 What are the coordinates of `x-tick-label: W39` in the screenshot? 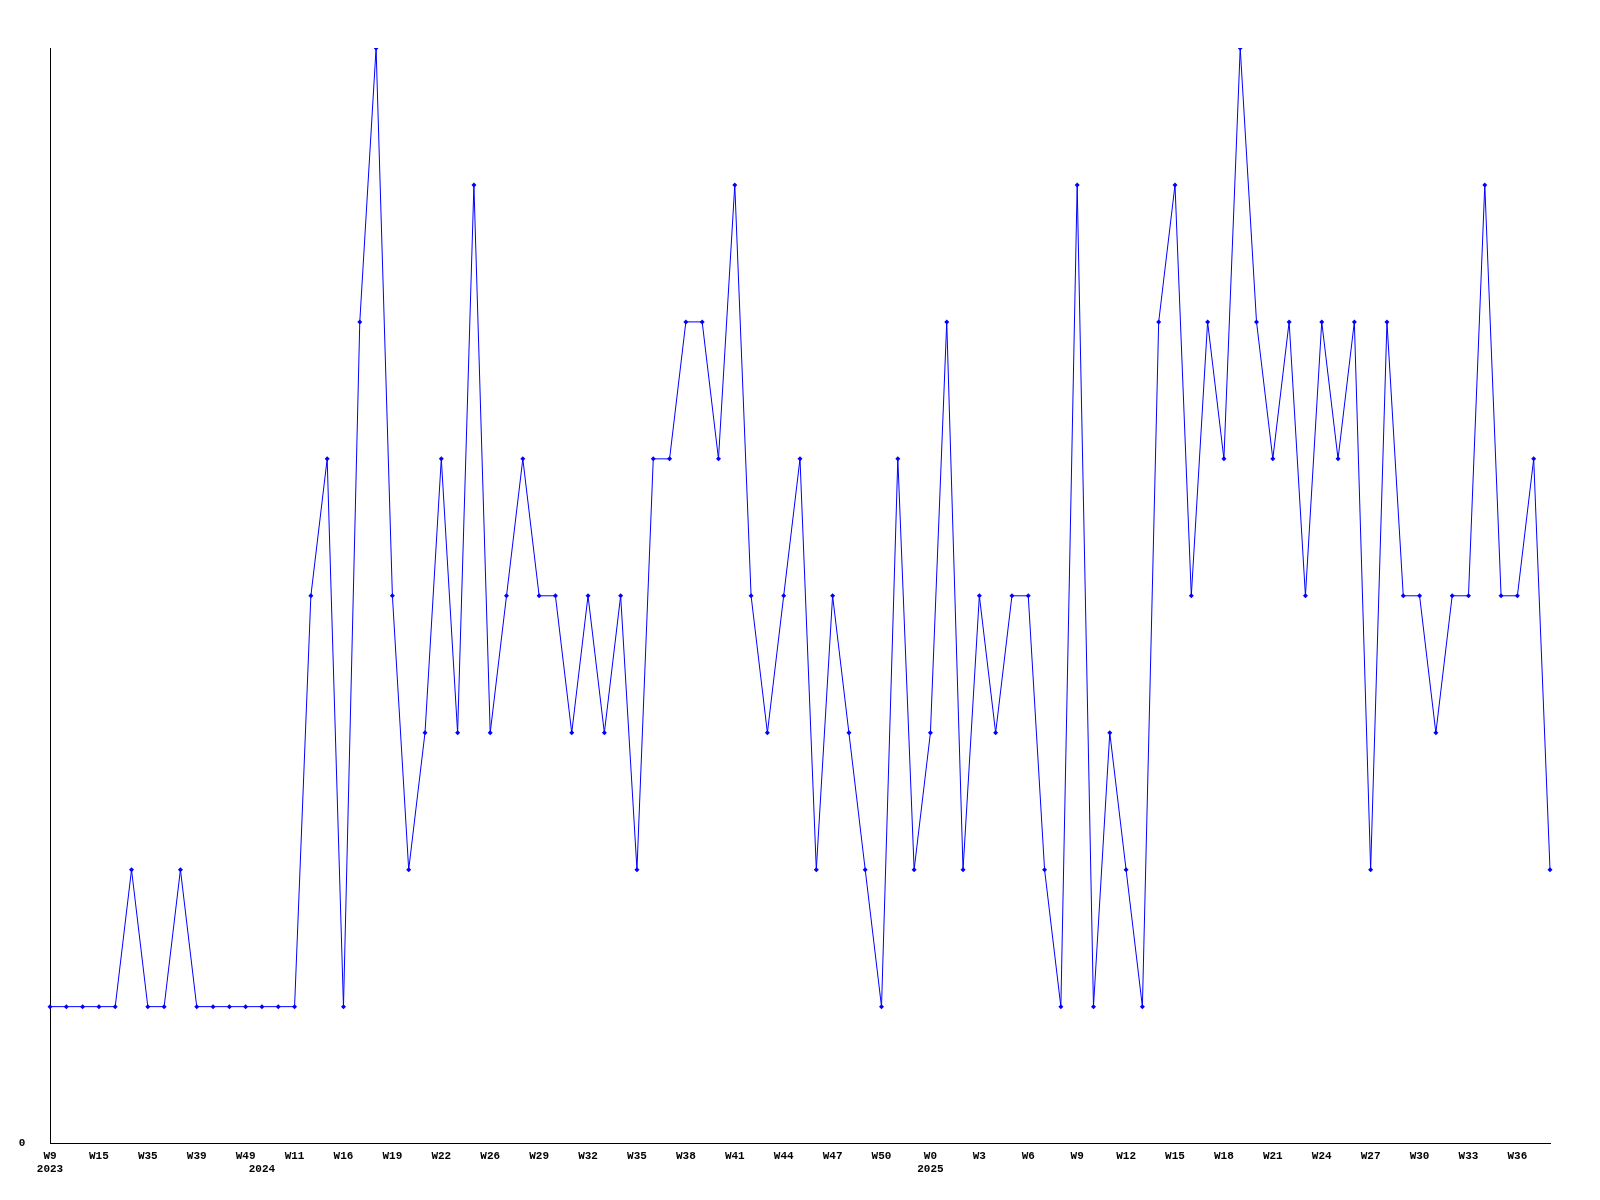 It's located at (196, 1155).